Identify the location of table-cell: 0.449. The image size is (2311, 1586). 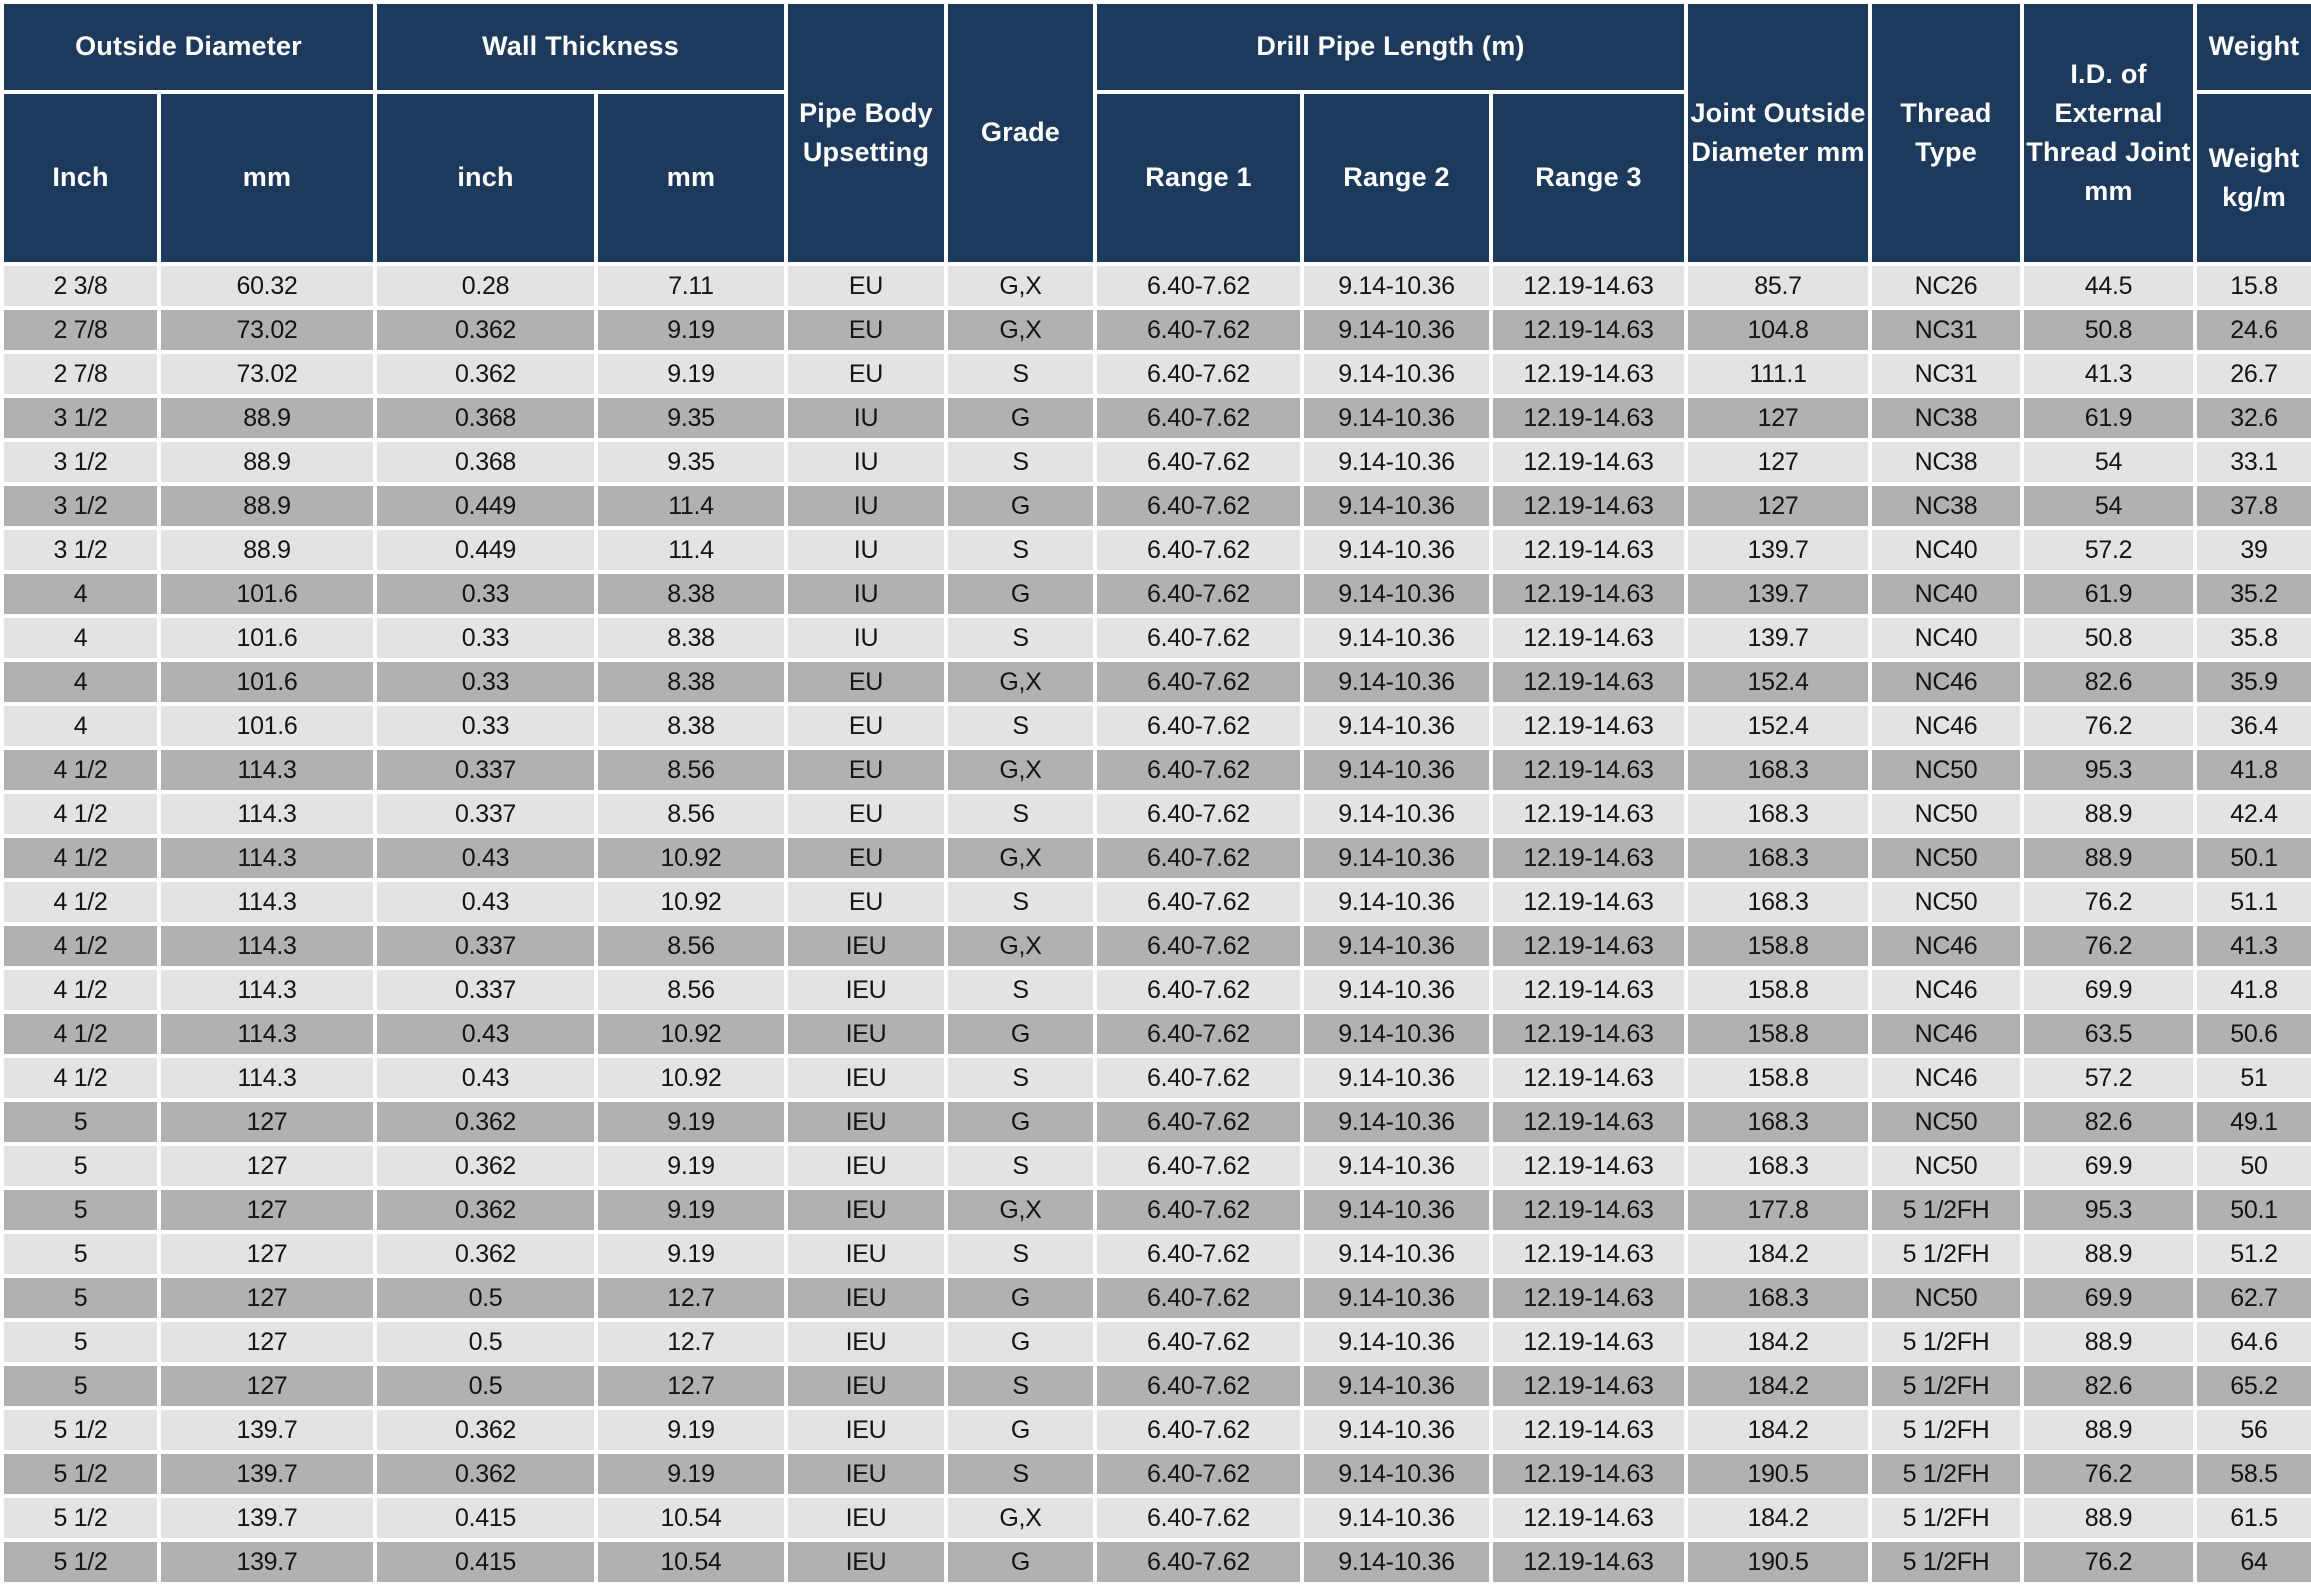
(485, 506).